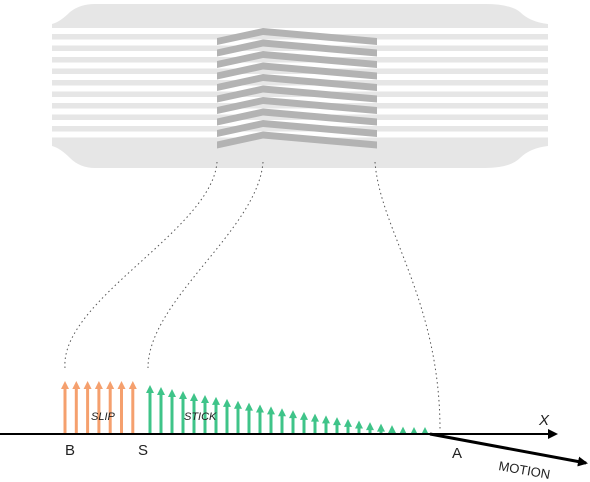 The image size is (590, 482). What do you see at coordinates (200, 417) in the screenshot?
I see `stick-label: STICK` at bounding box center [200, 417].